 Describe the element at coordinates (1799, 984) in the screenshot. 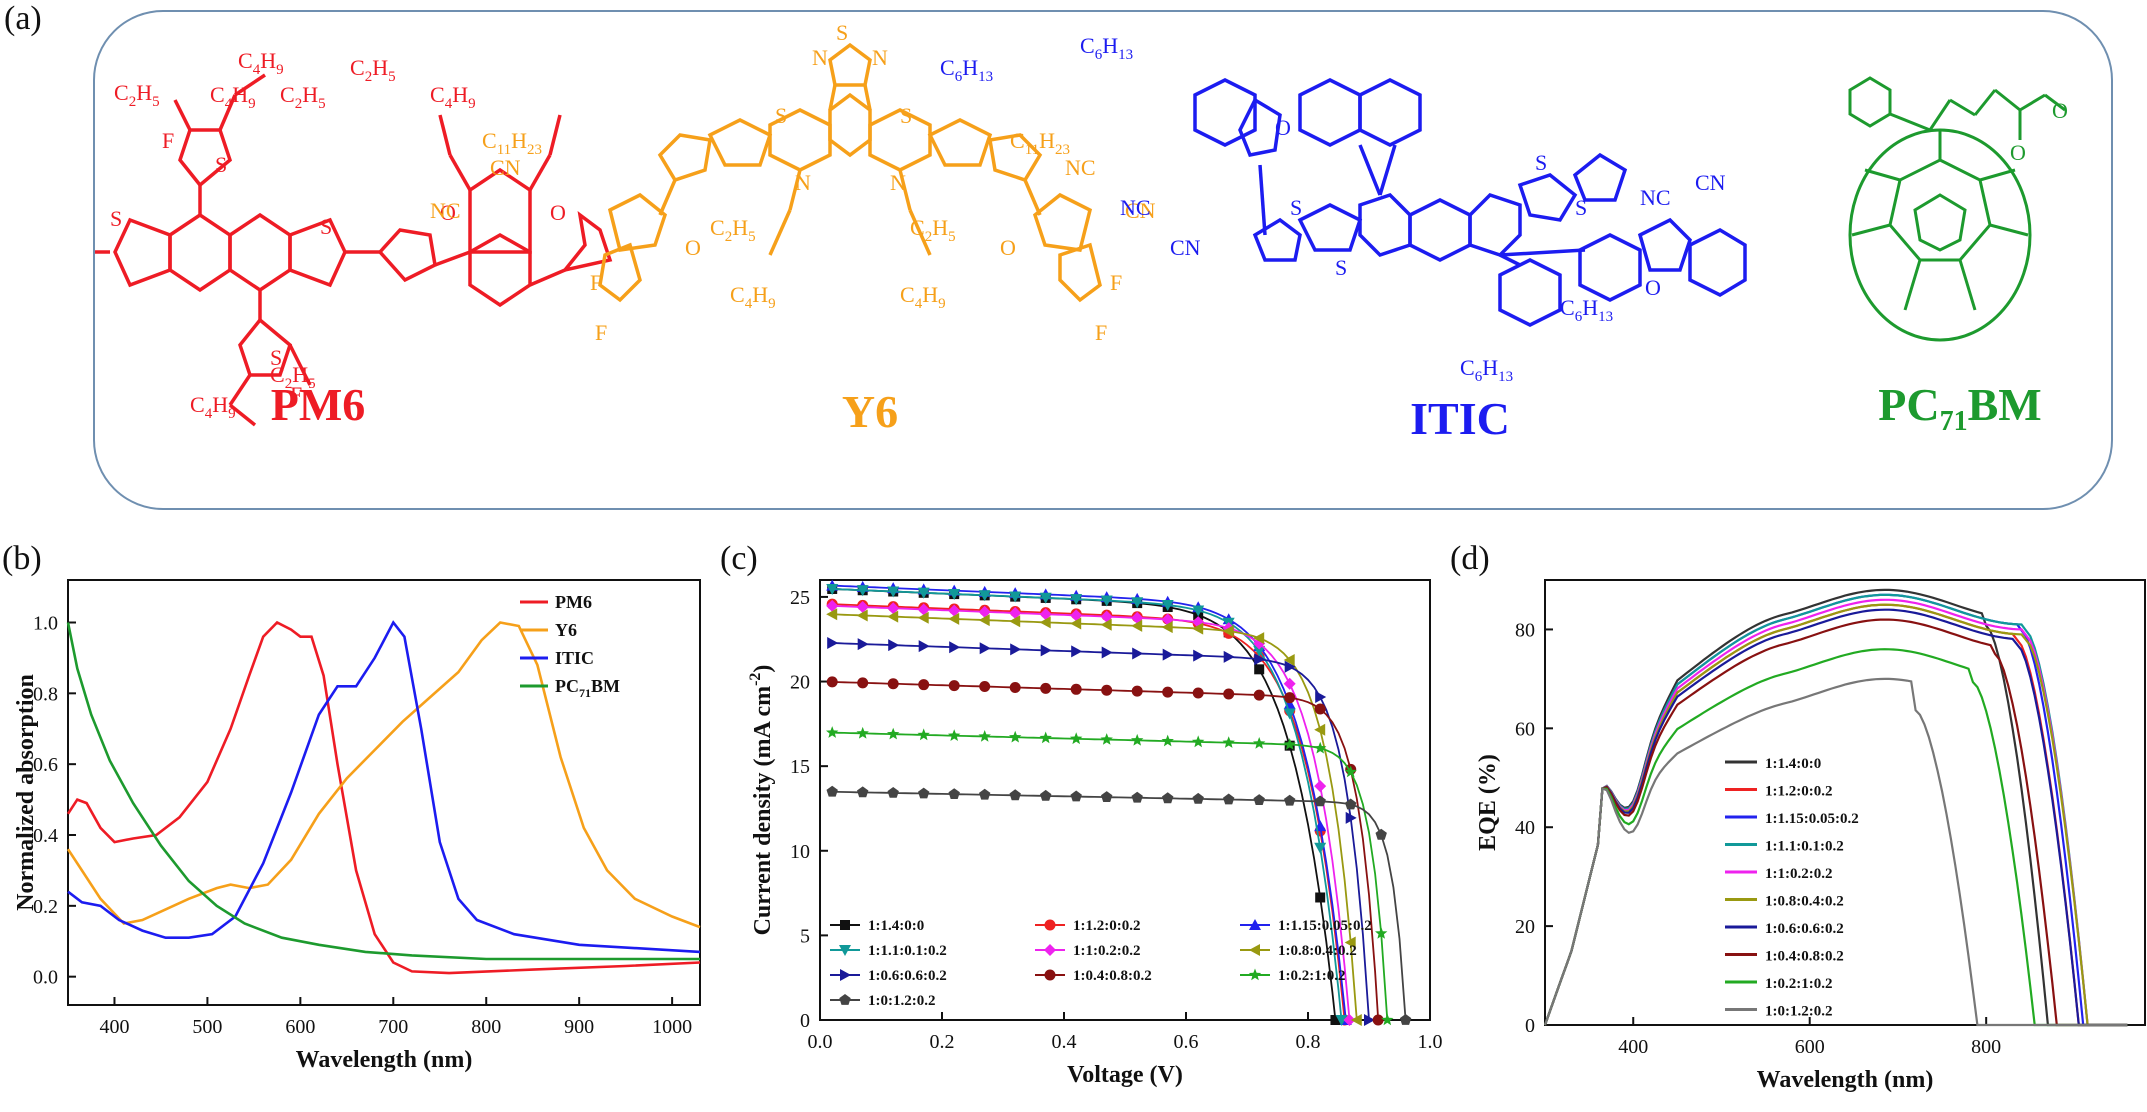

I see `legend-label-1-0-2-1-0-2: 1:0.2:1:0.2` at that location.